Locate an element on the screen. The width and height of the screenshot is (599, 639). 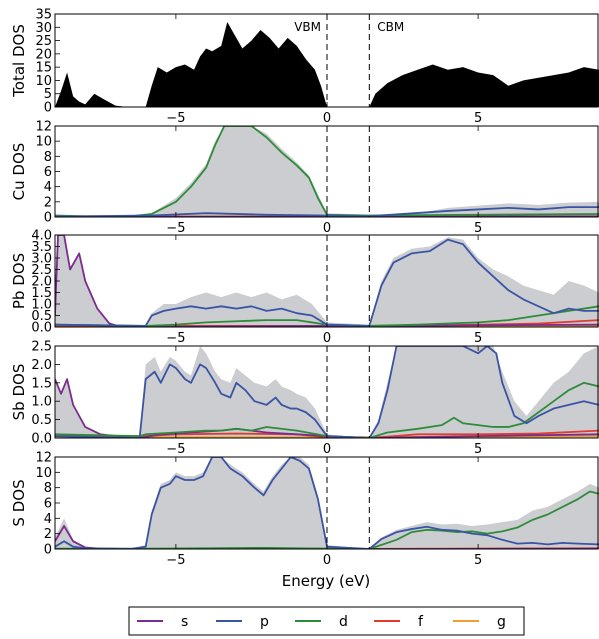
ytick-label-cu: 10 is located at coordinates (43, 142).